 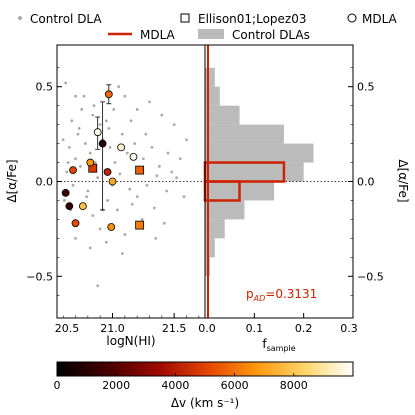 What do you see at coordinates (66, 19) in the screenshot?
I see `legend-control-dla-label: Control DLA` at bounding box center [66, 19].